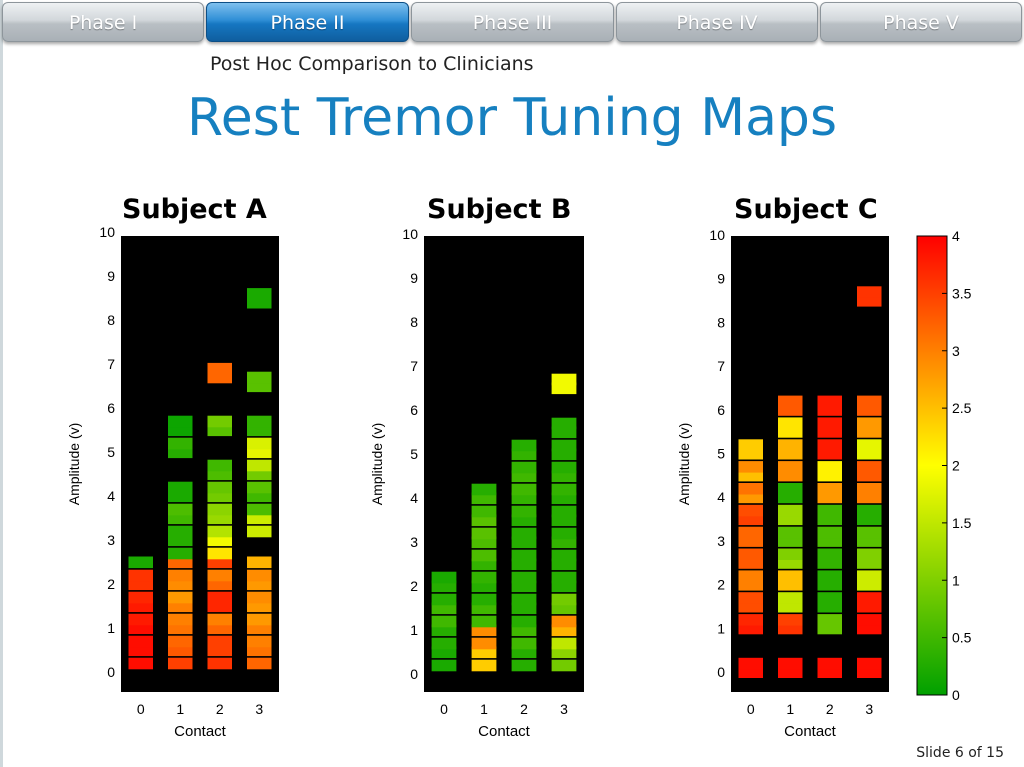  What do you see at coordinates (956, 580) in the screenshot?
I see `colorbar-tick-label: 1` at bounding box center [956, 580].